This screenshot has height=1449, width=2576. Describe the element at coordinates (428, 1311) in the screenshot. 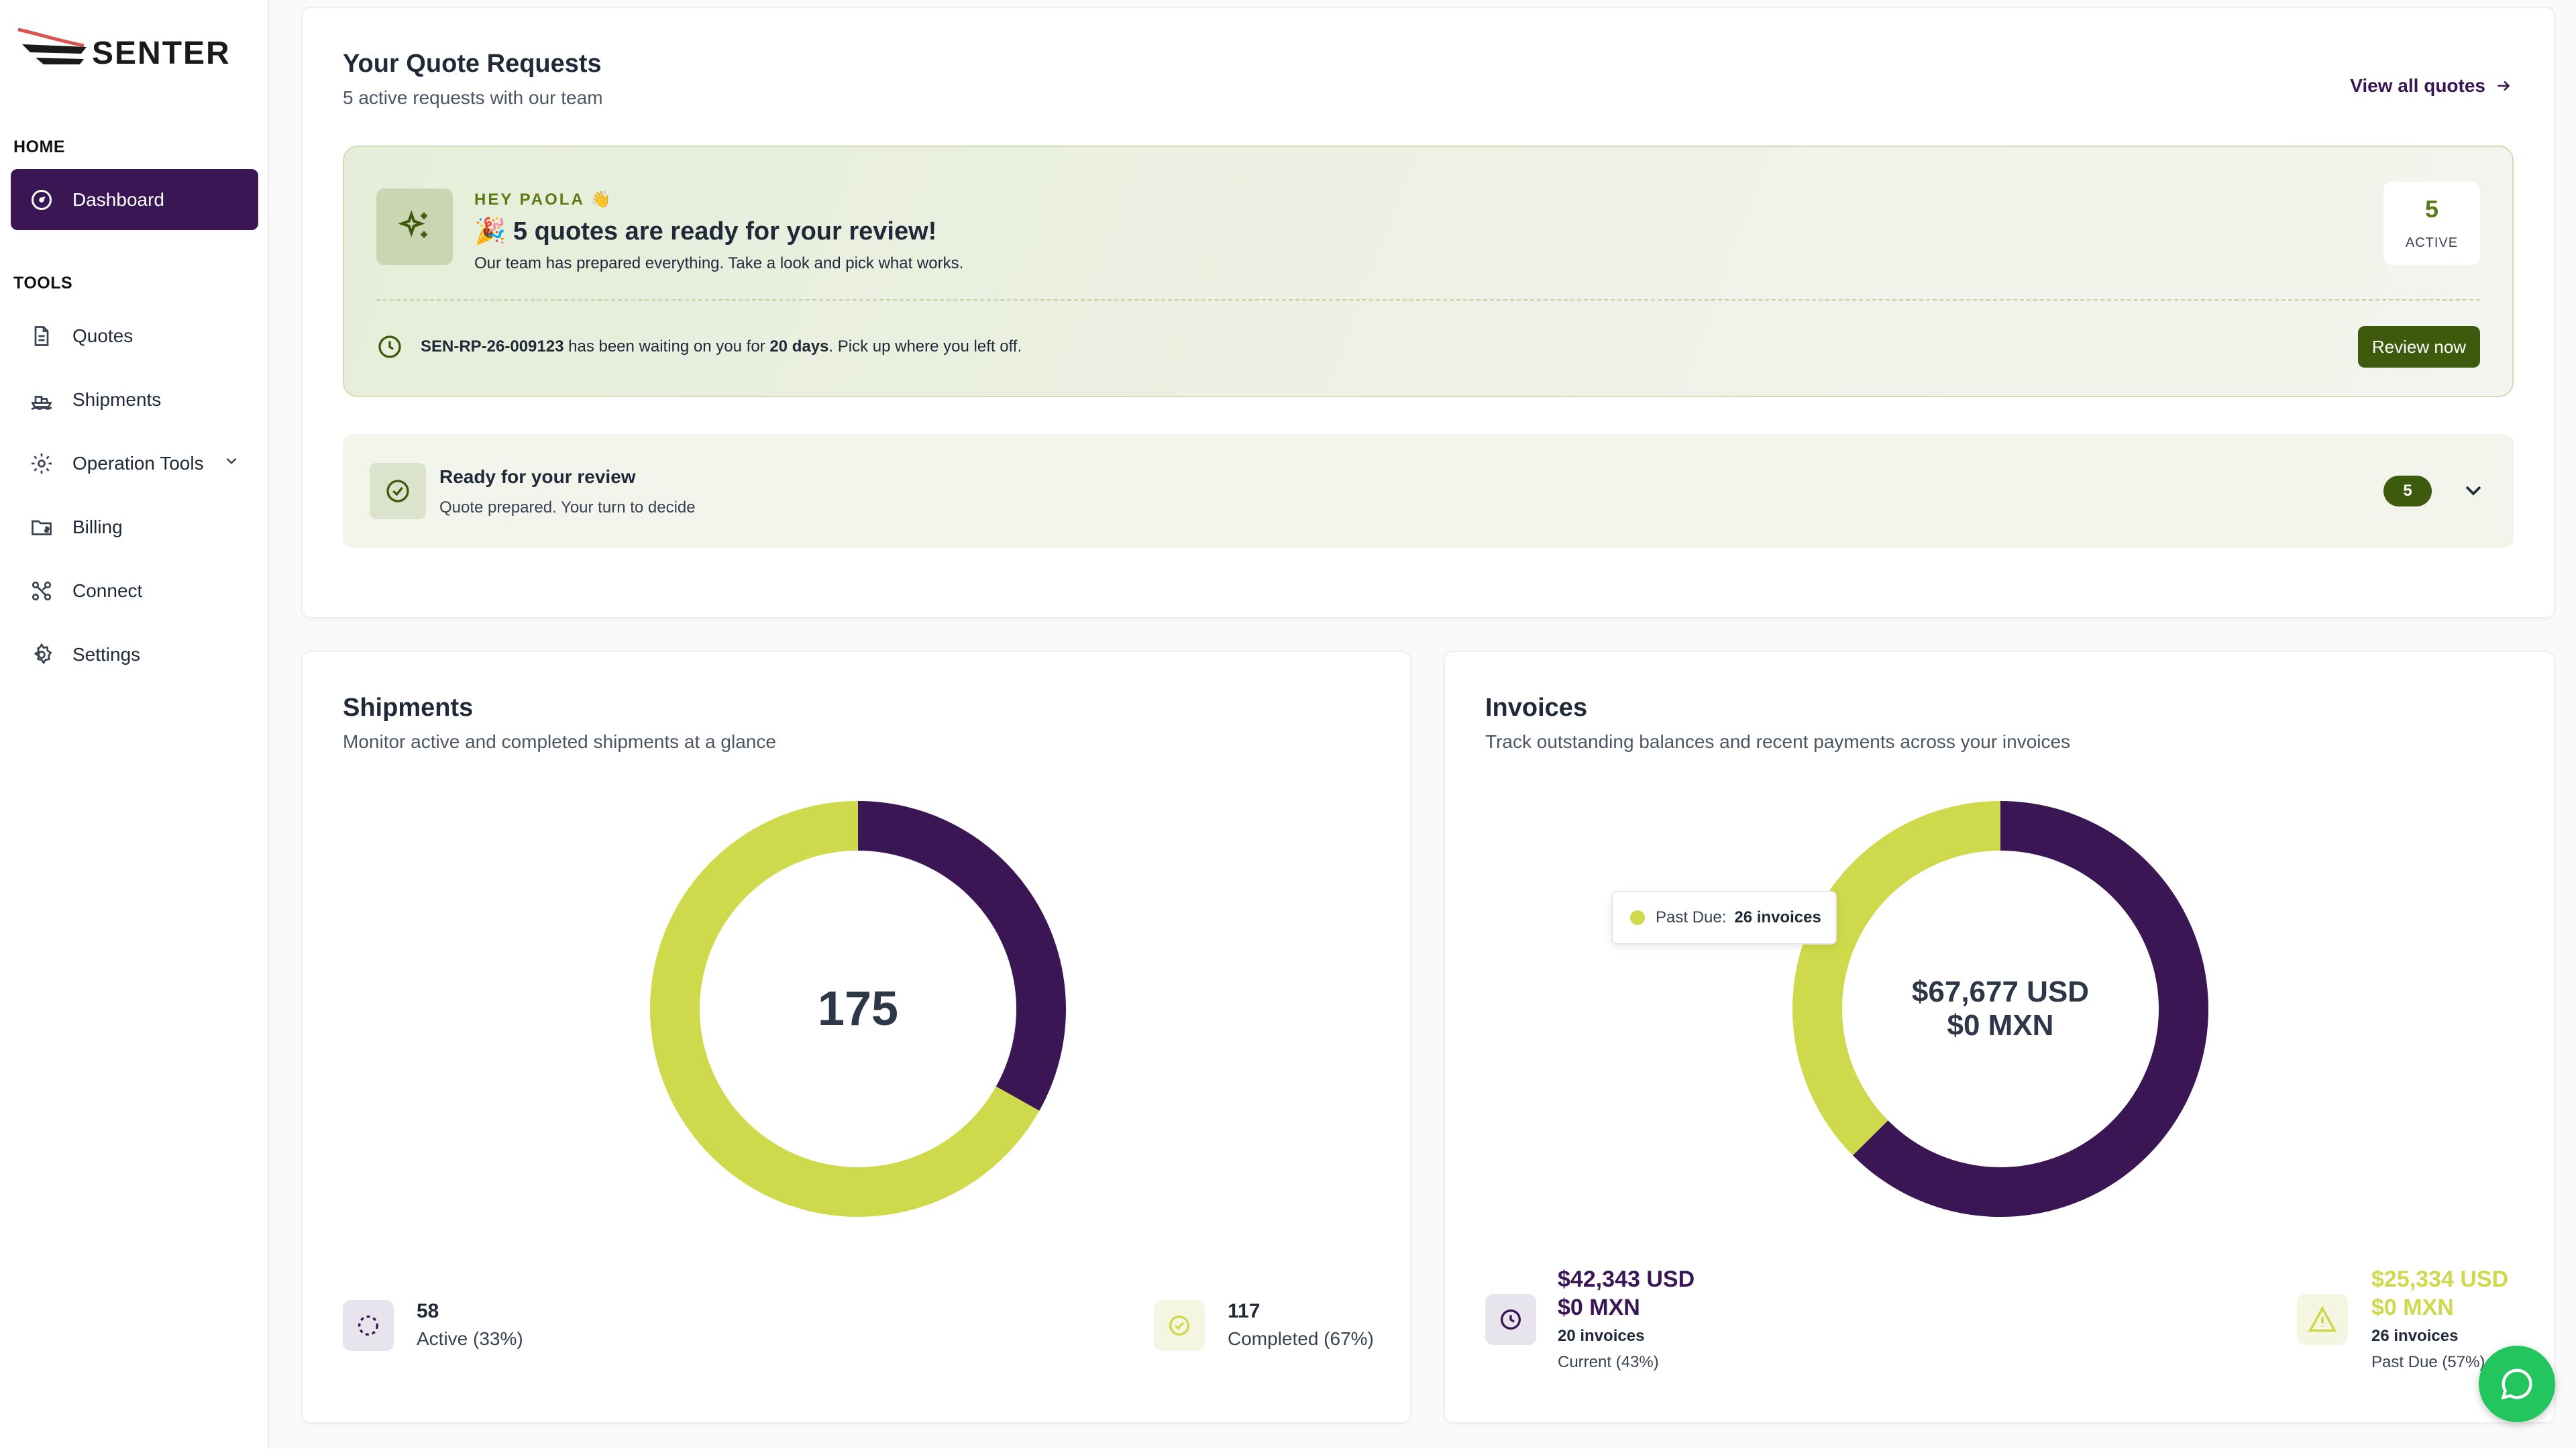

I see `active-shipments-count: 58` at that location.